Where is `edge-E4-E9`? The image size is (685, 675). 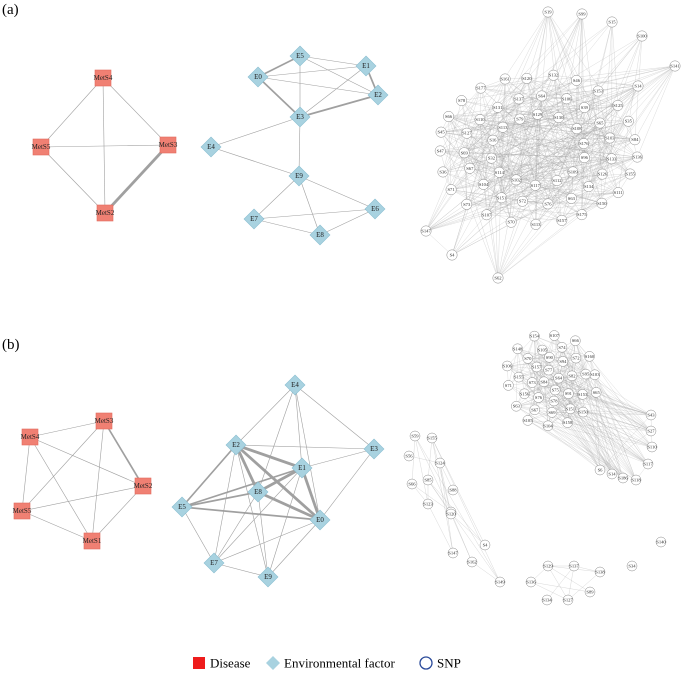 edge-E4-E9 is located at coordinates (255, 161).